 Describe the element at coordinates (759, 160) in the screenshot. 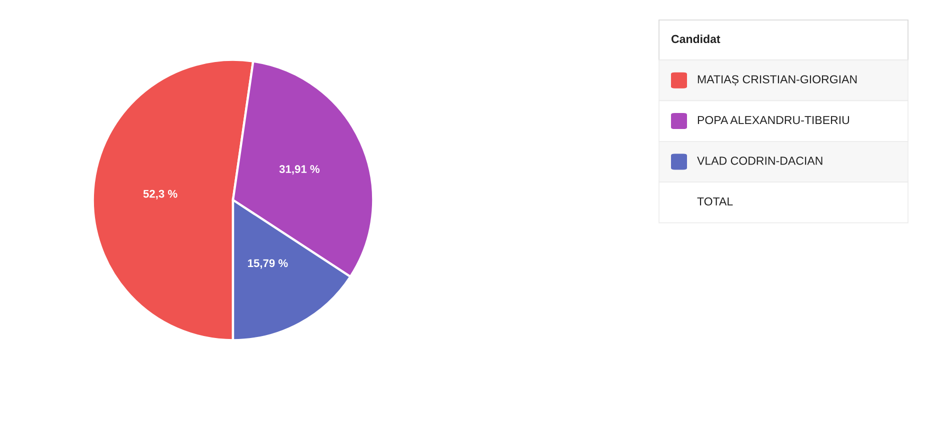

I see `legend-label: VLAD CODRIN-DACIAN` at that location.